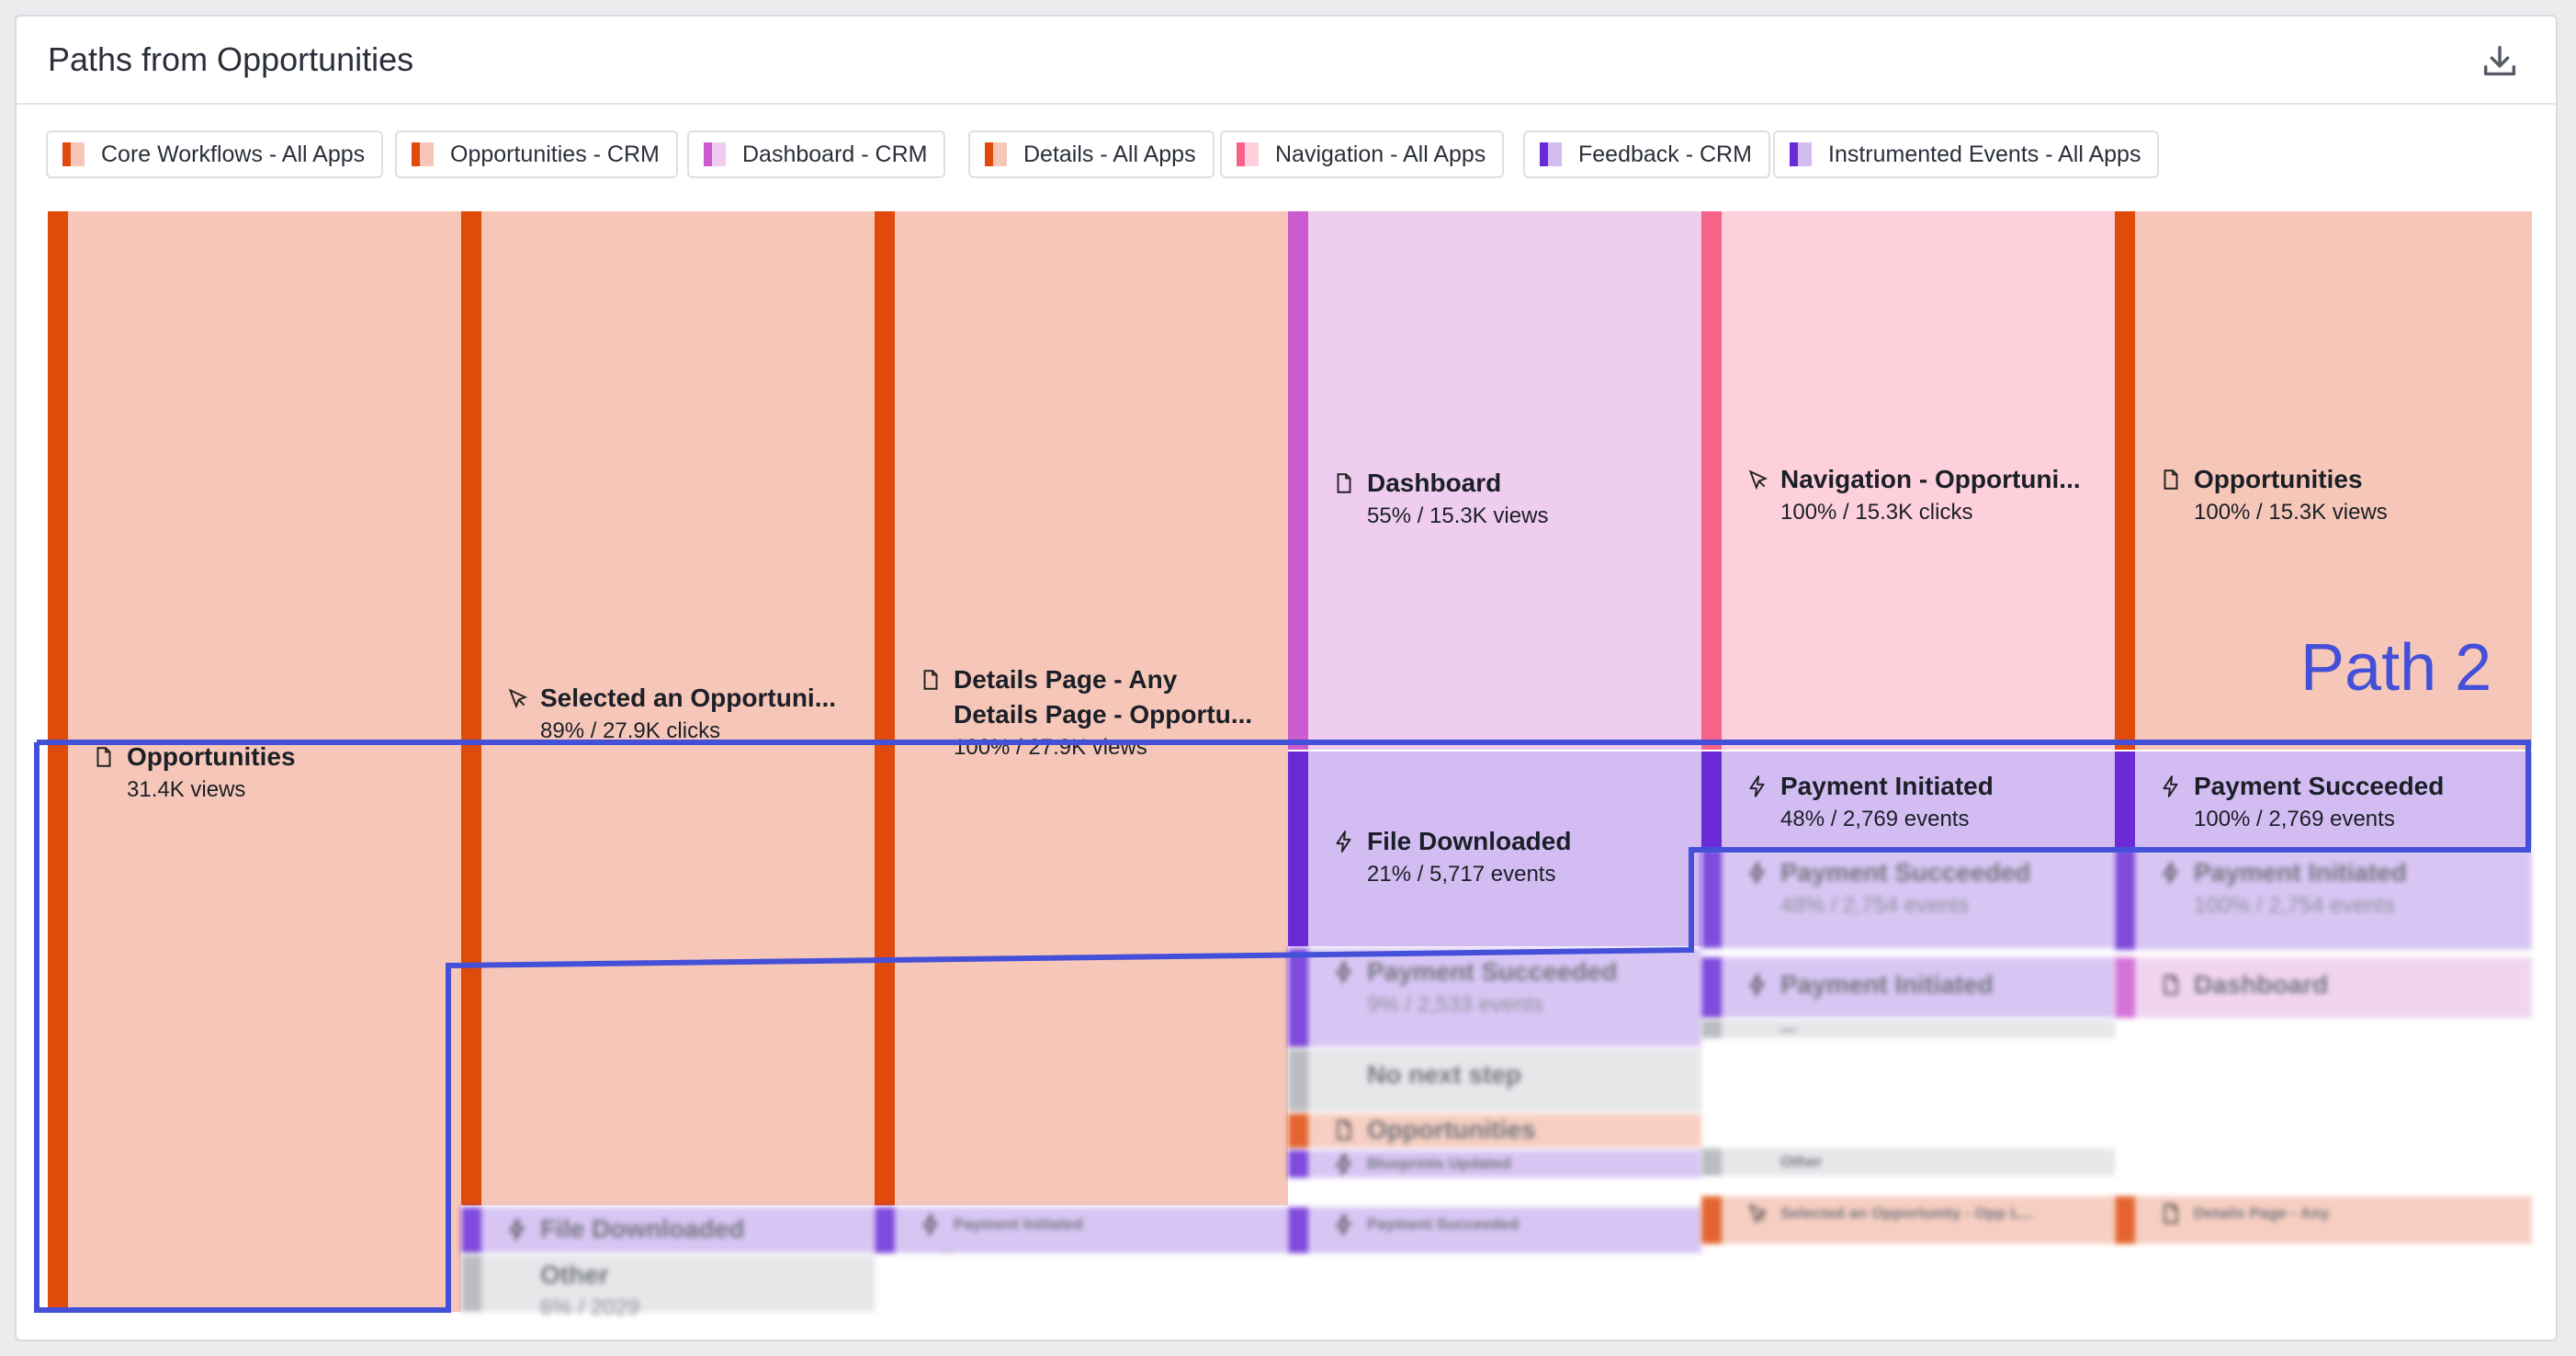  What do you see at coordinates (1091, 154) in the screenshot?
I see `legend-item: Details - All Apps` at bounding box center [1091, 154].